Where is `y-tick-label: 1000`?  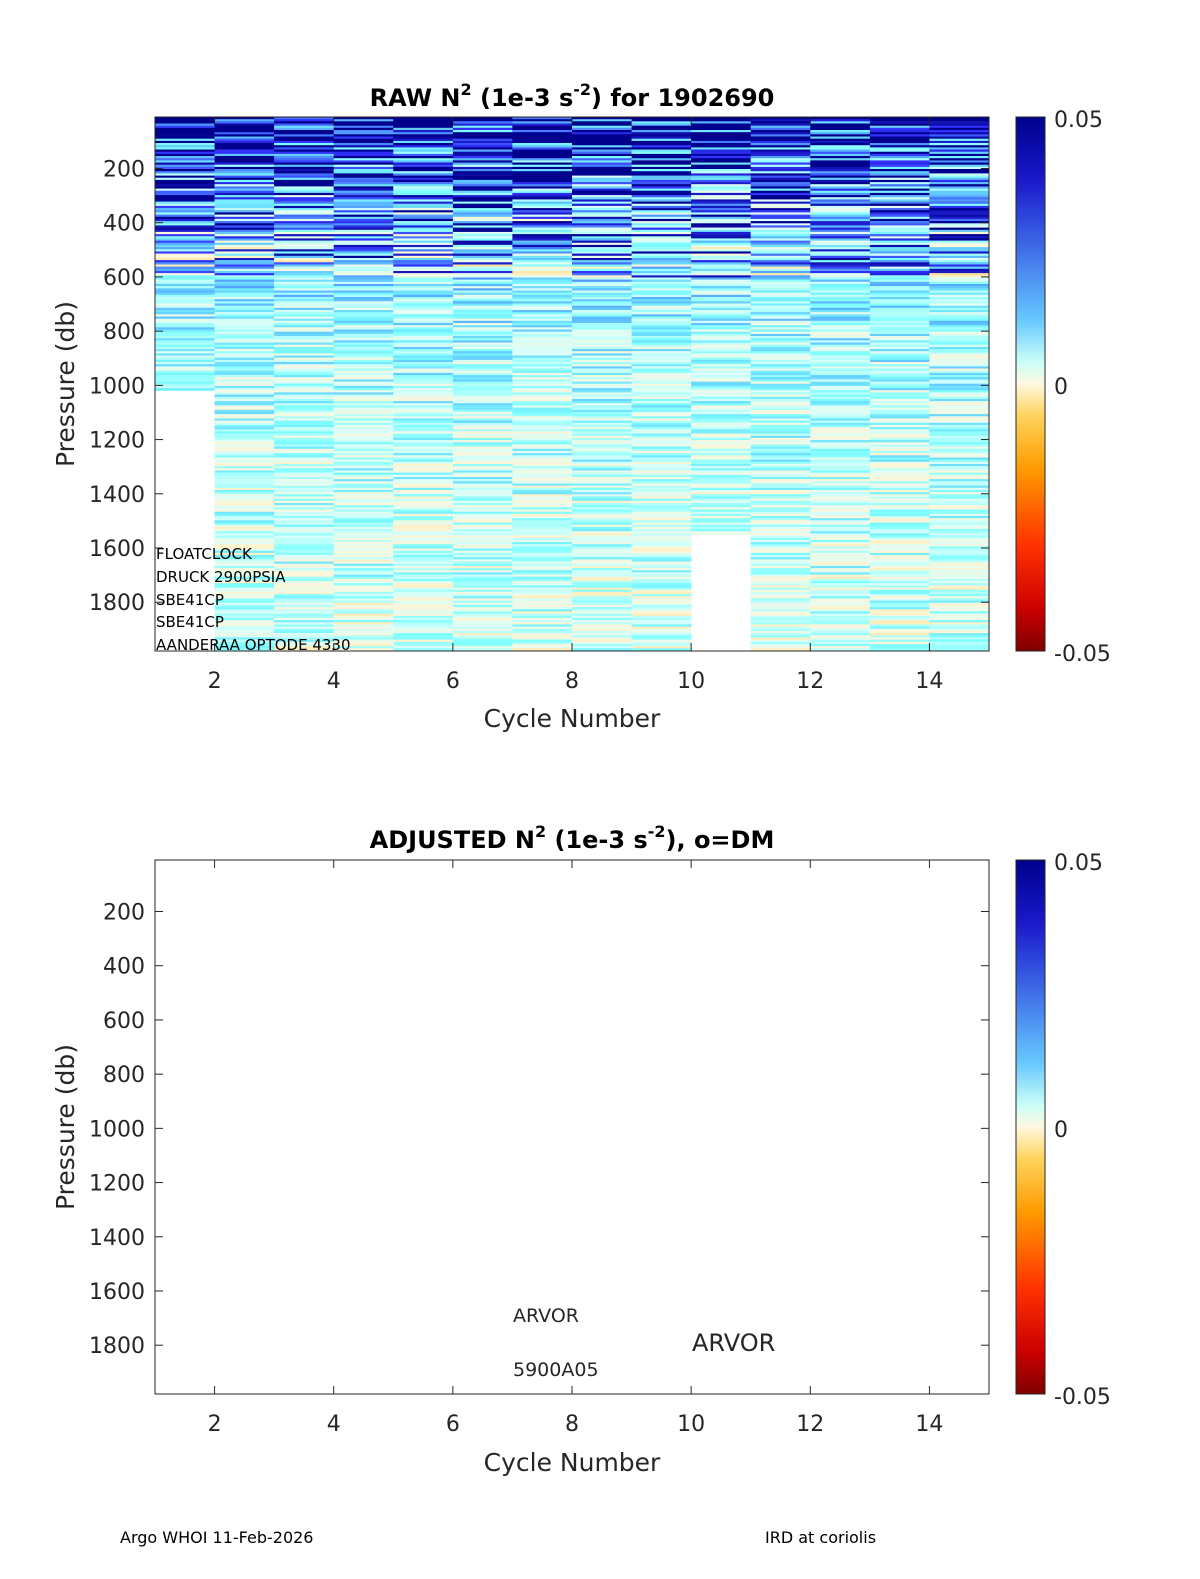 y-tick-label: 1000 is located at coordinates (117, 386).